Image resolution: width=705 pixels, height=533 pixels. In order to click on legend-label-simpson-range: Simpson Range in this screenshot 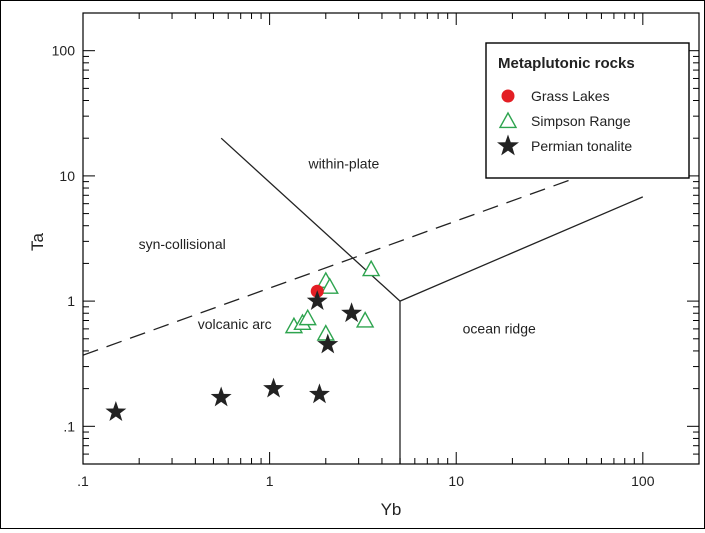, I will do `click(581, 121)`.